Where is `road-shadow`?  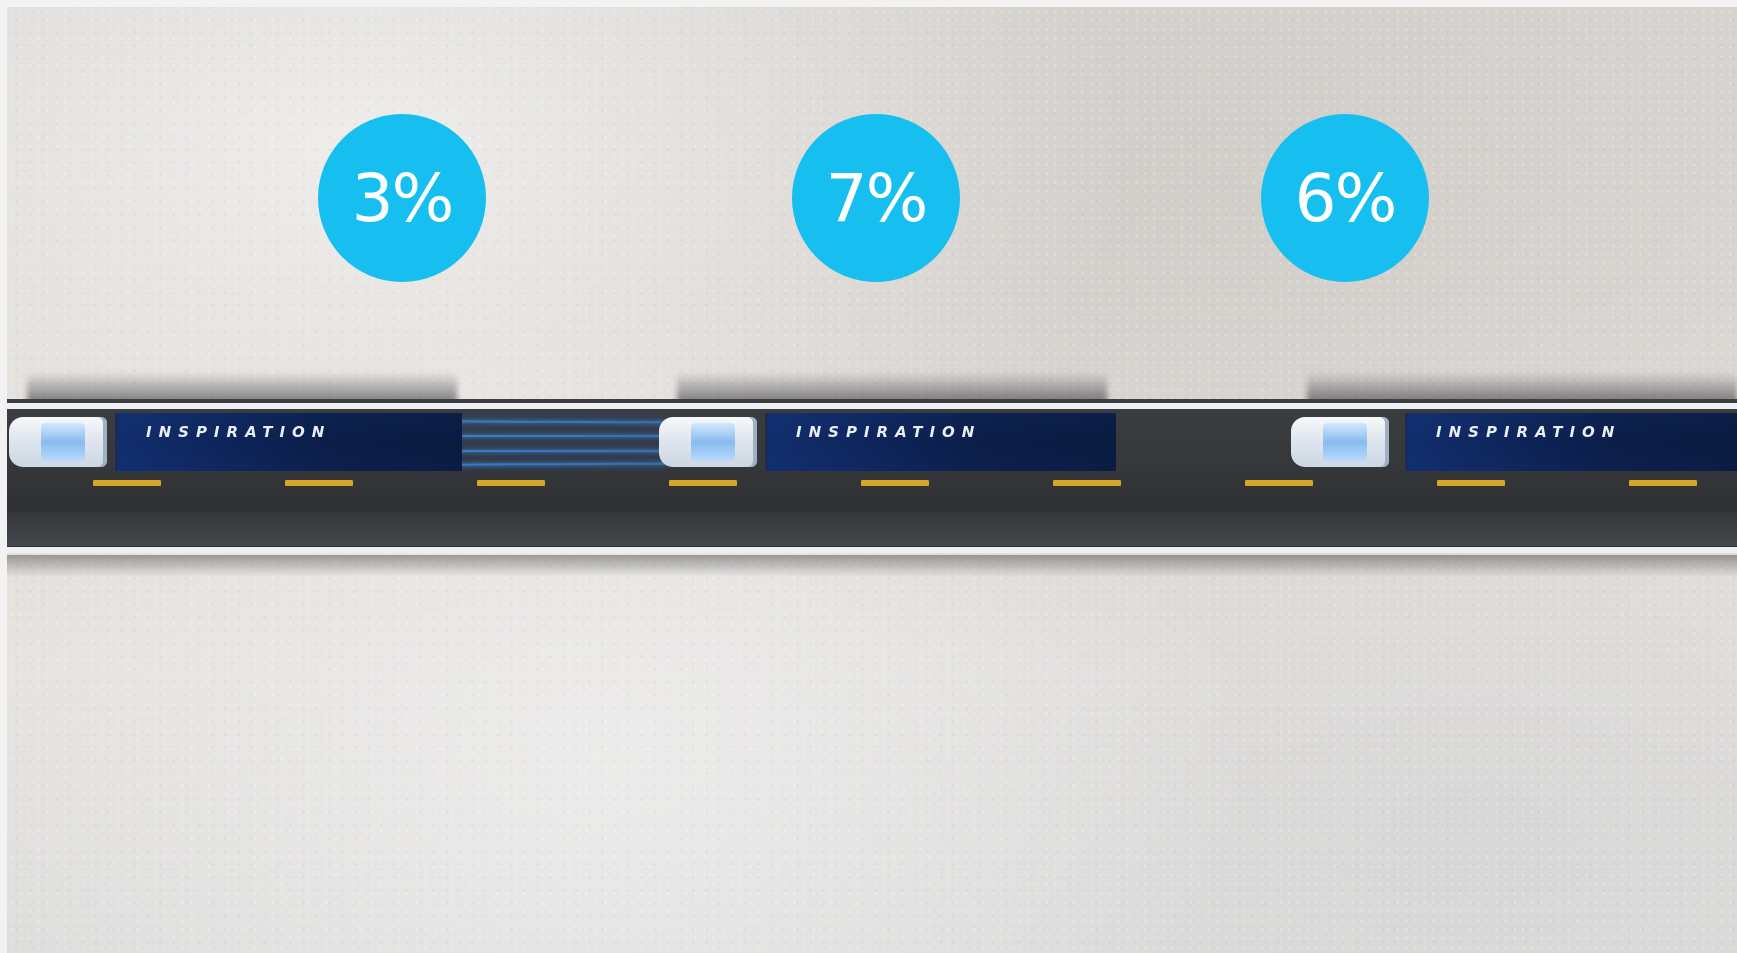 road-shadow is located at coordinates (872, 566).